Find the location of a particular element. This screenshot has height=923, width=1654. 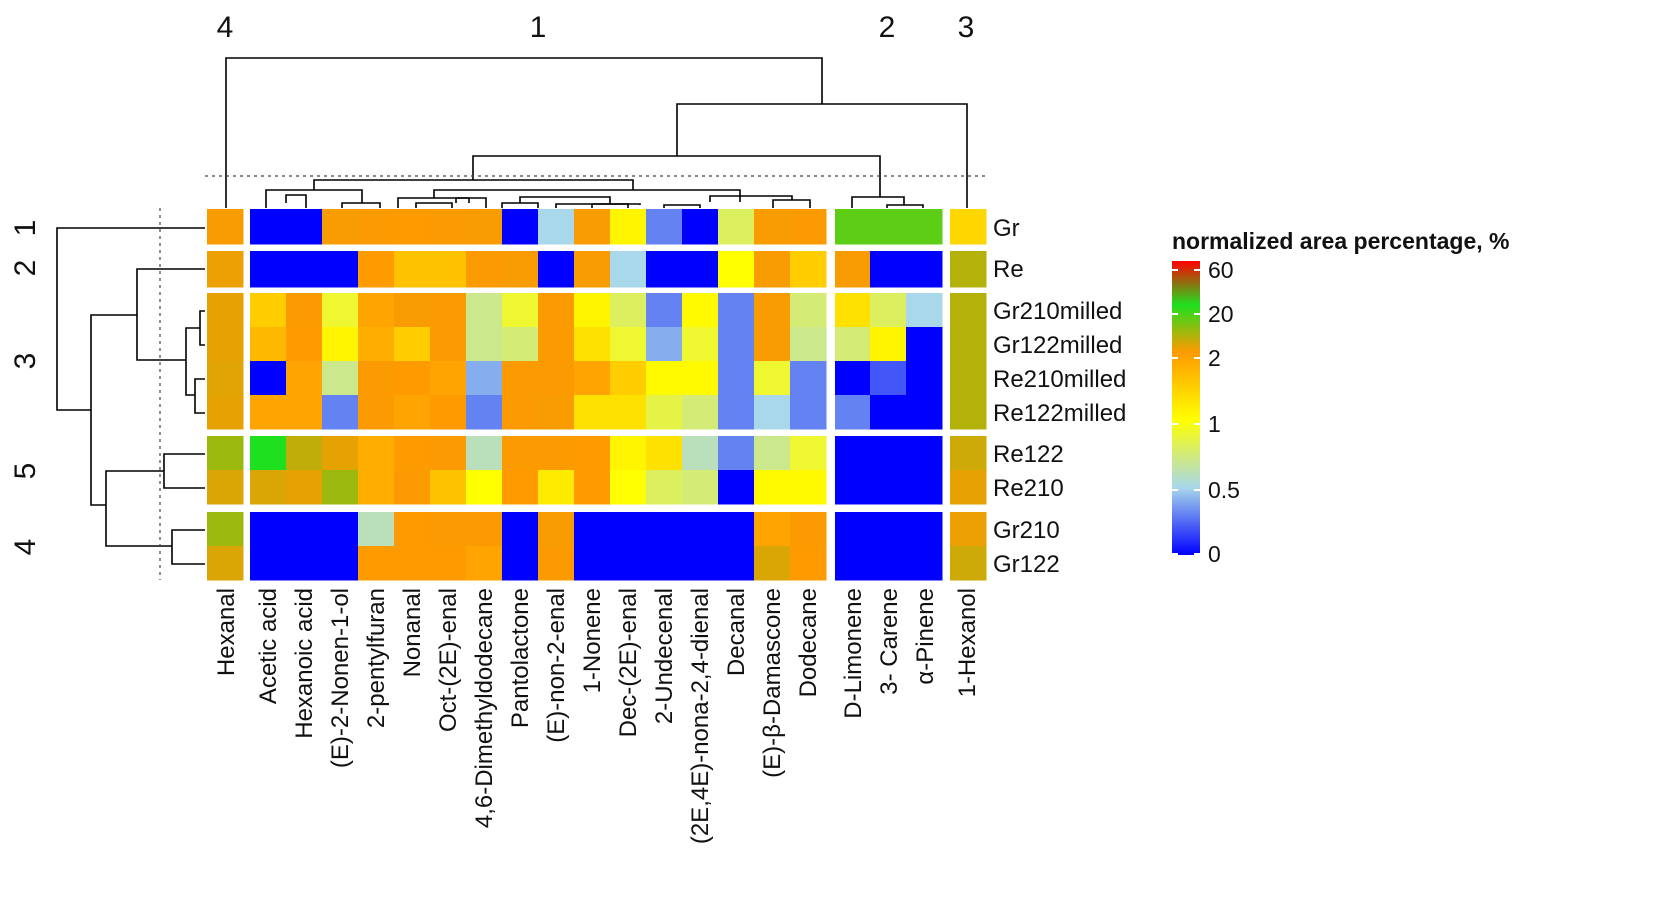

column-label: Decanal is located at coordinates (736, 632).